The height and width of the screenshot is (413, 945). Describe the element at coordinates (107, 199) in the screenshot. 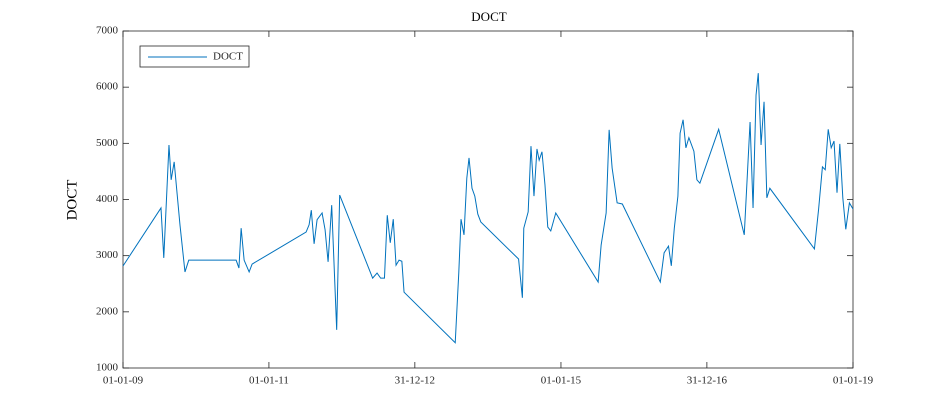

I see `y-tick-label: 4000` at that location.